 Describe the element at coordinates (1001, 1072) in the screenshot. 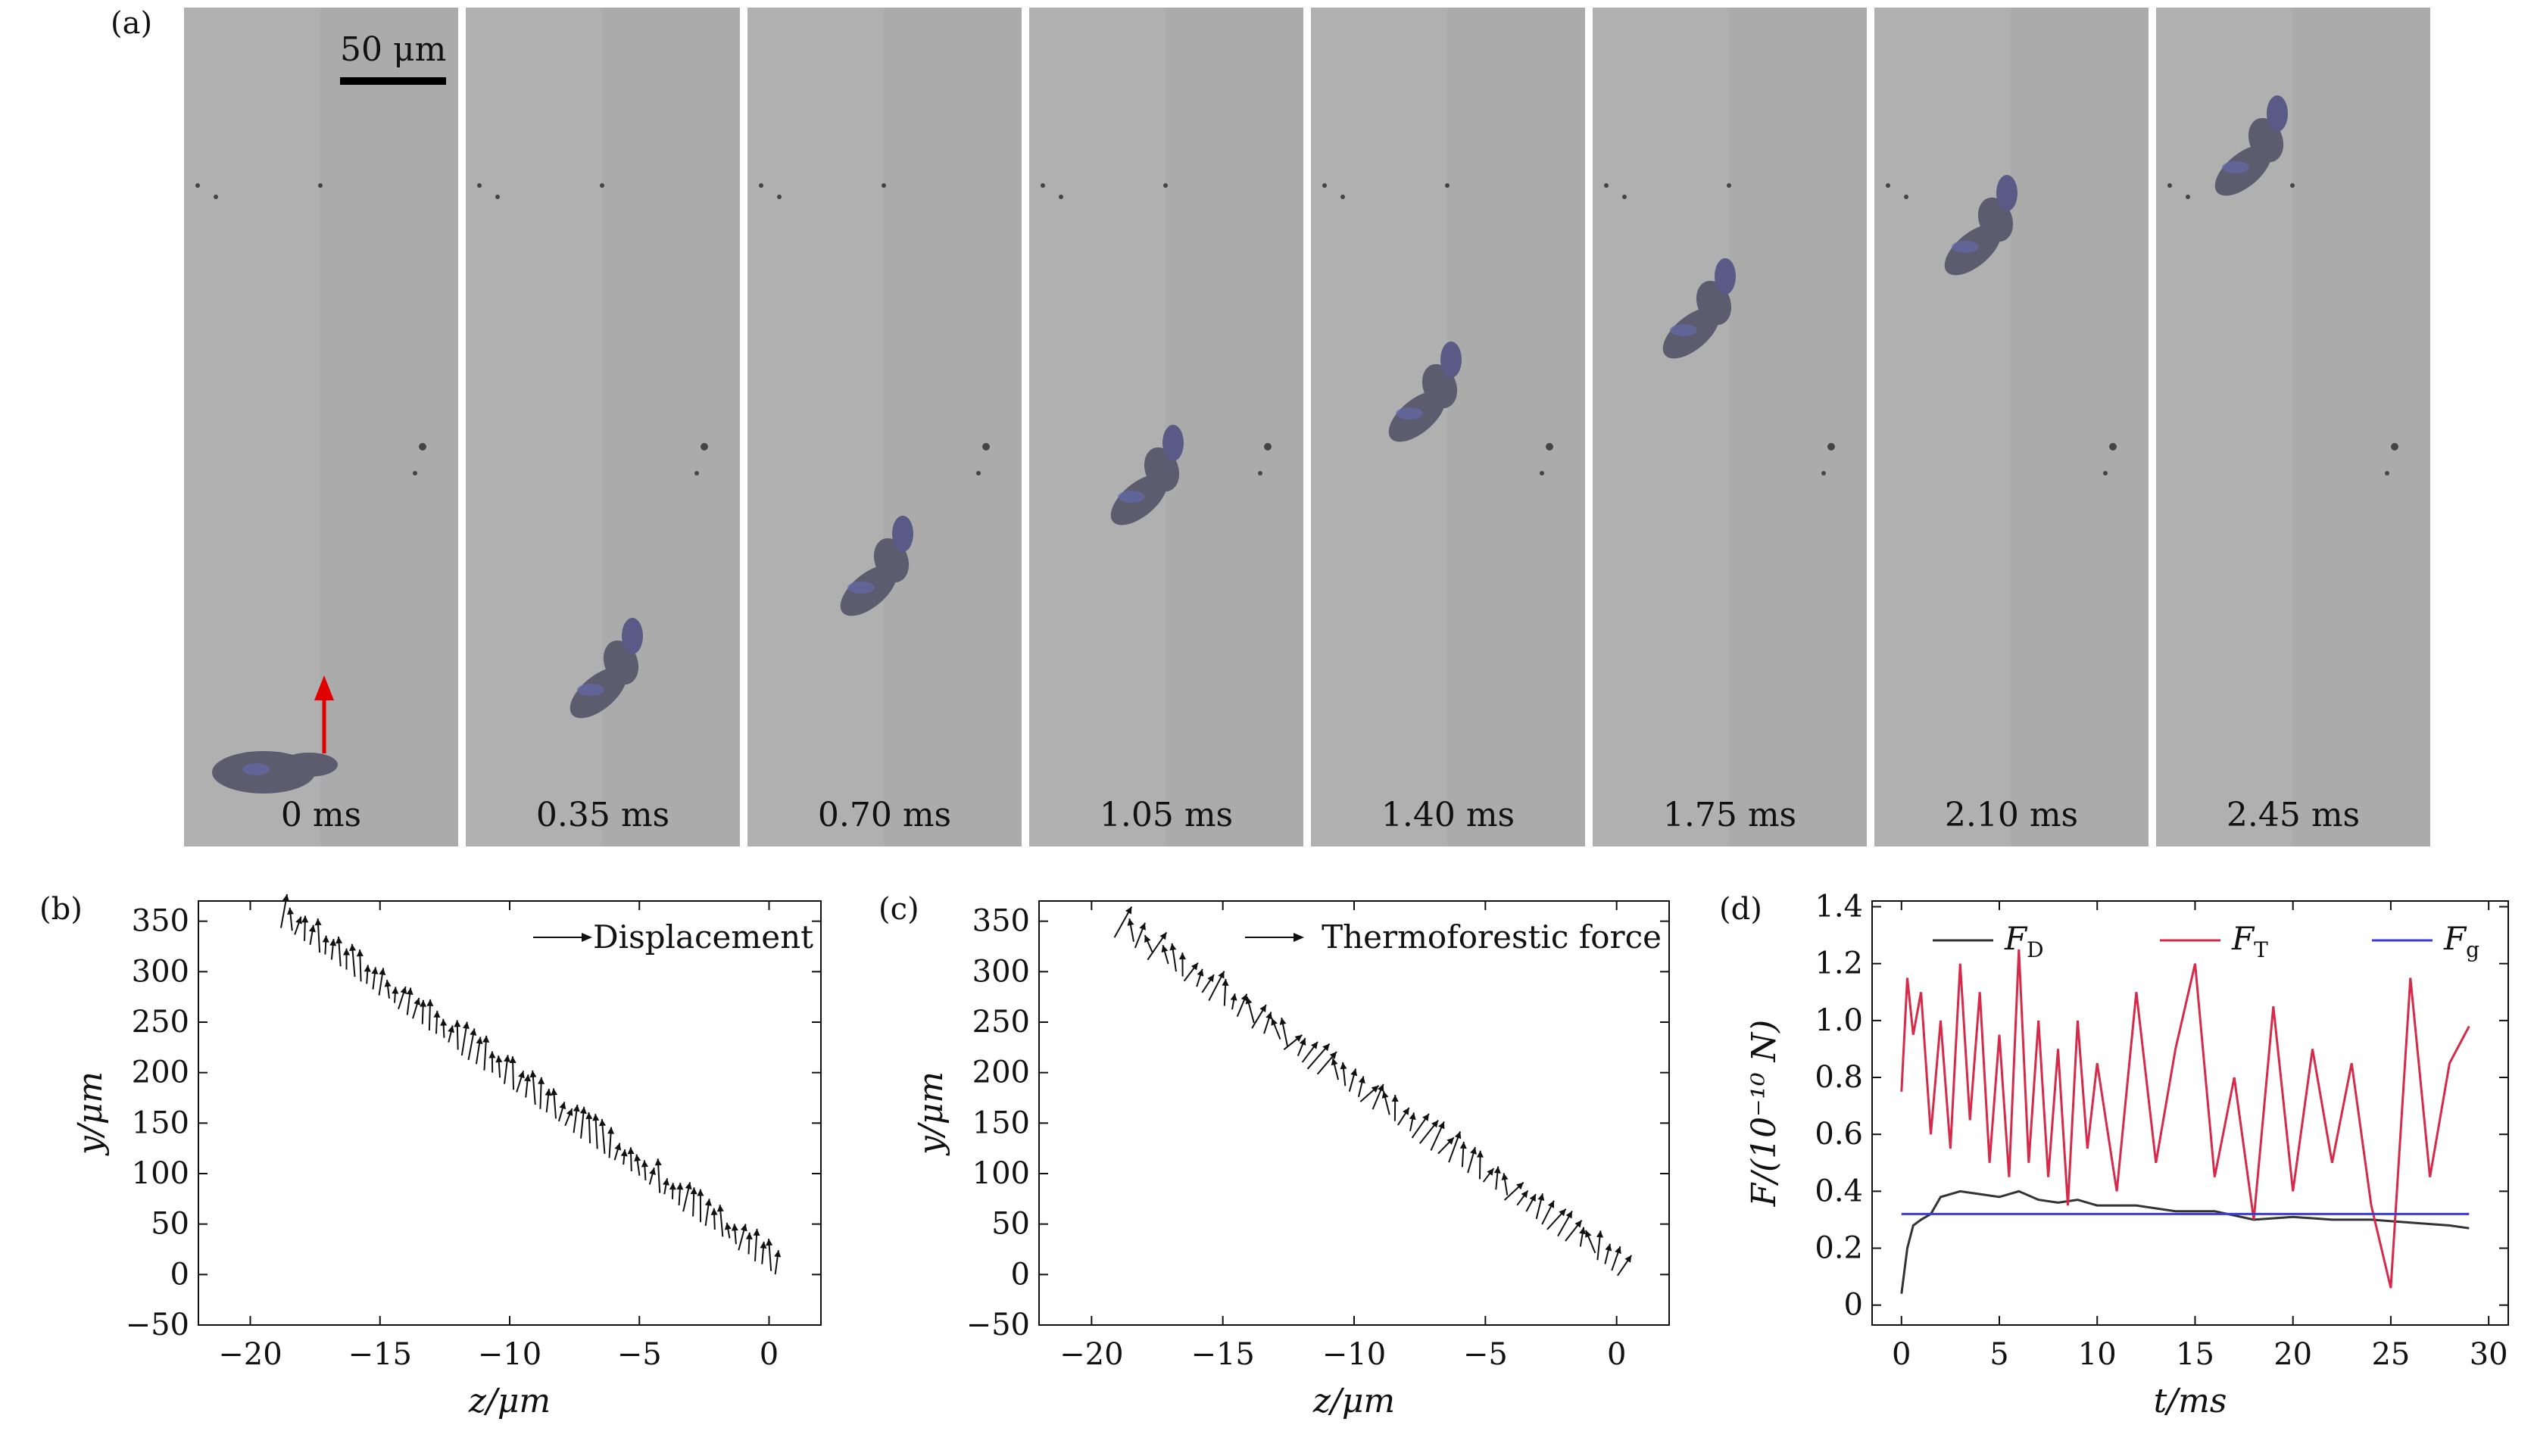

I see `y-tick-label: 200` at that location.